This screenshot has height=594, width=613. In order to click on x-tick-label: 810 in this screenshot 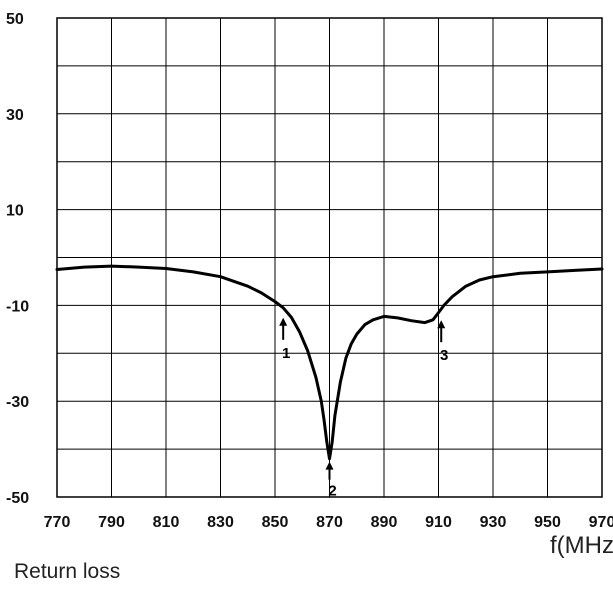, I will do `click(166, 522)`.